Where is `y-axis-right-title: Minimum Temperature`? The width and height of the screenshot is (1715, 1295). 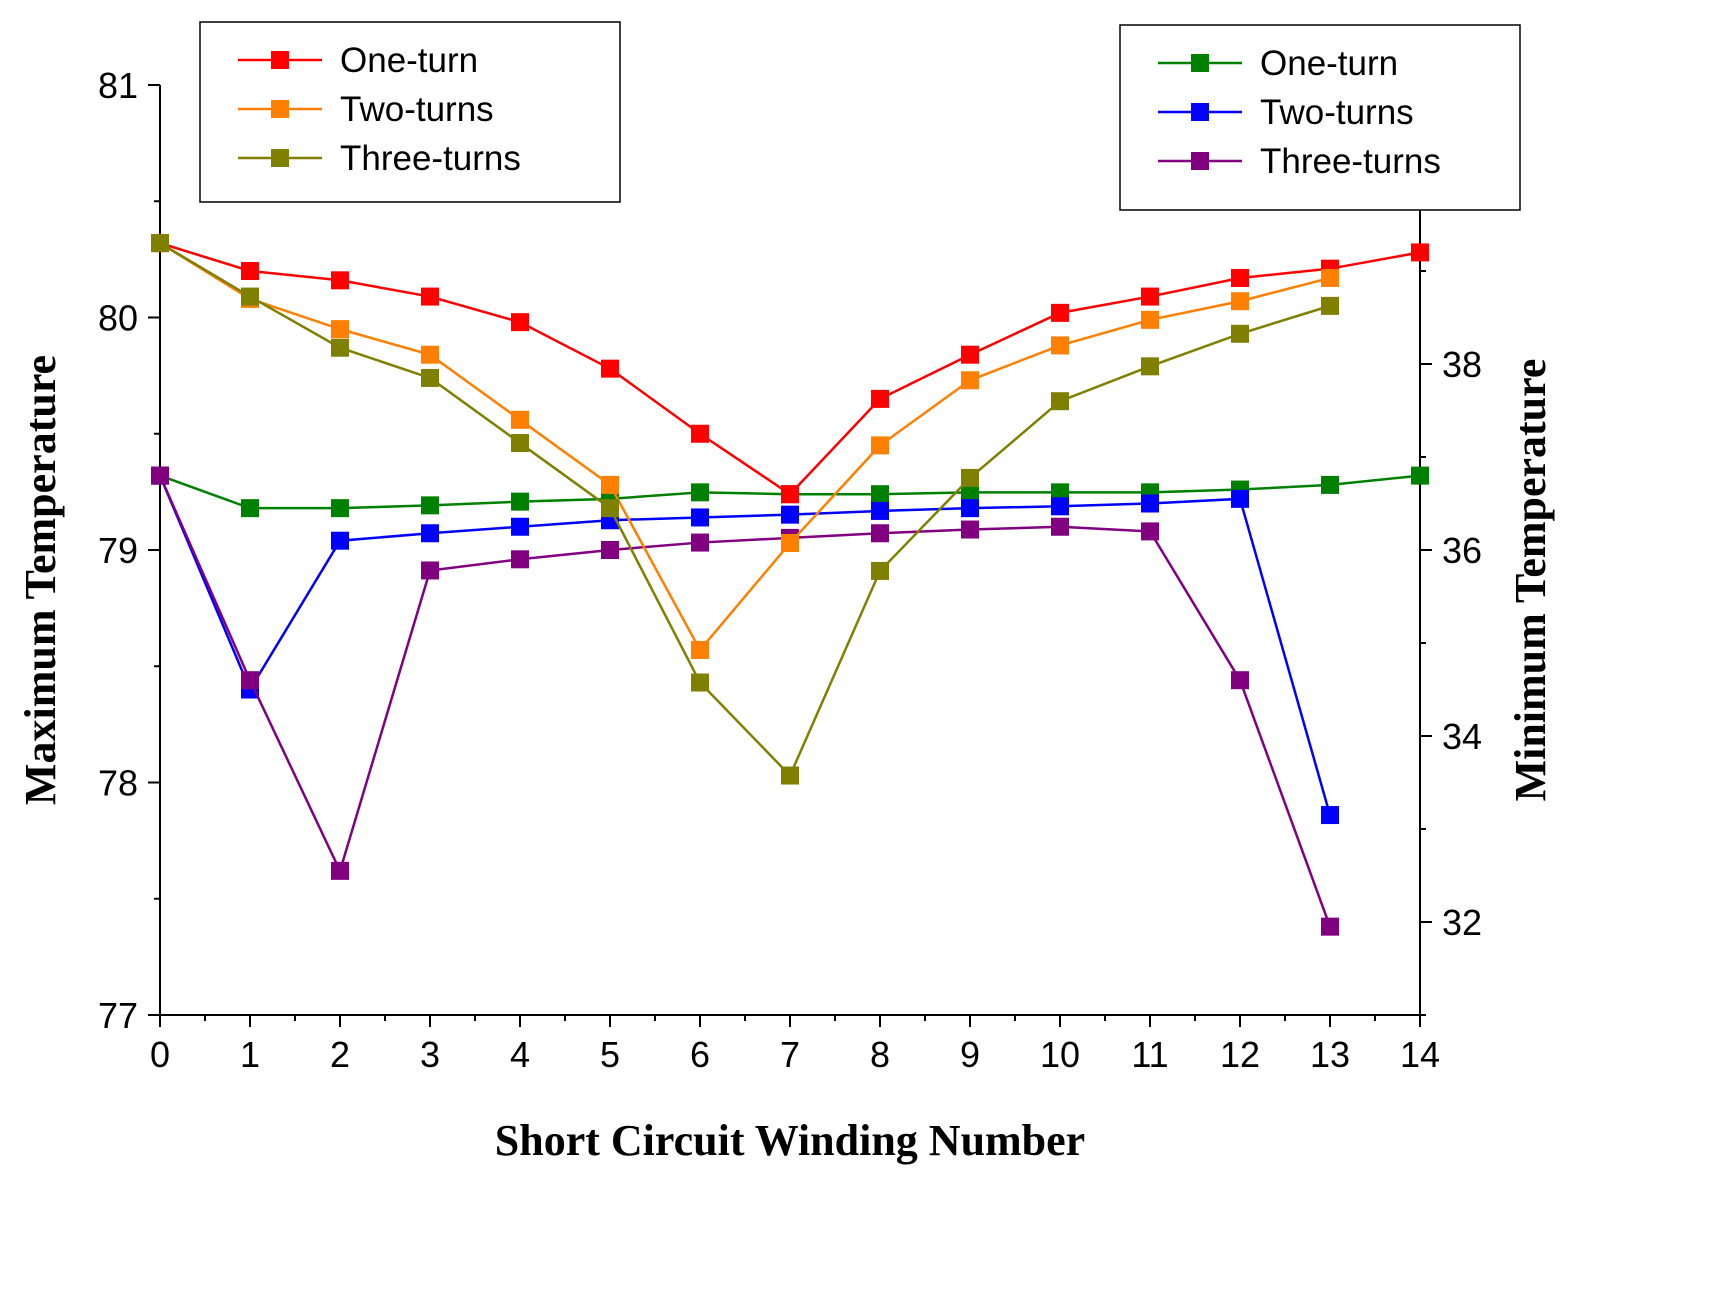 y-axis-right-title: Minimum Temperature is located at coordinates (1530, 580).